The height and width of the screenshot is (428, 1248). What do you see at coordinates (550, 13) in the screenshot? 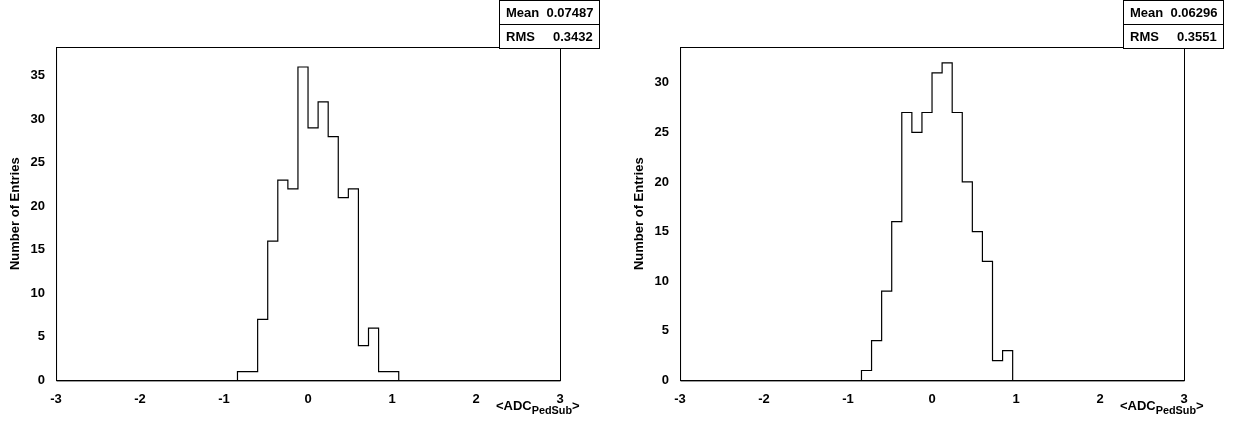
I see `text: Mean 0.07487` at bounding box center [550, 13].